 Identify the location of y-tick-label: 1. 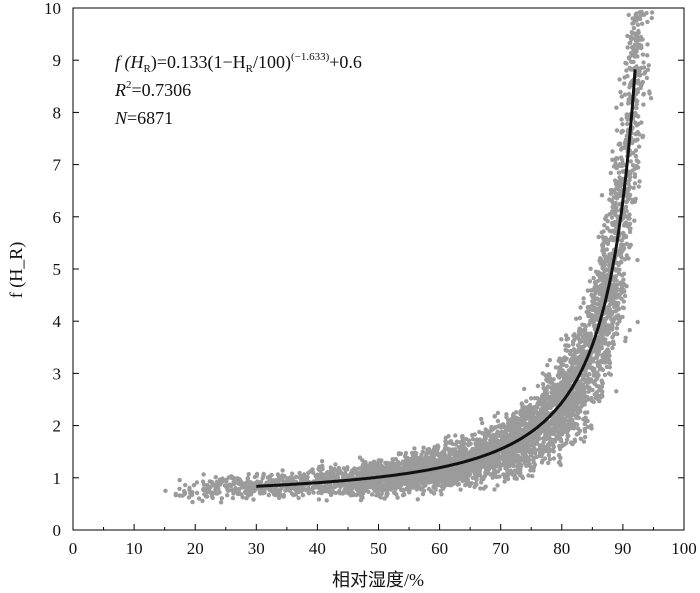
(57, 478).